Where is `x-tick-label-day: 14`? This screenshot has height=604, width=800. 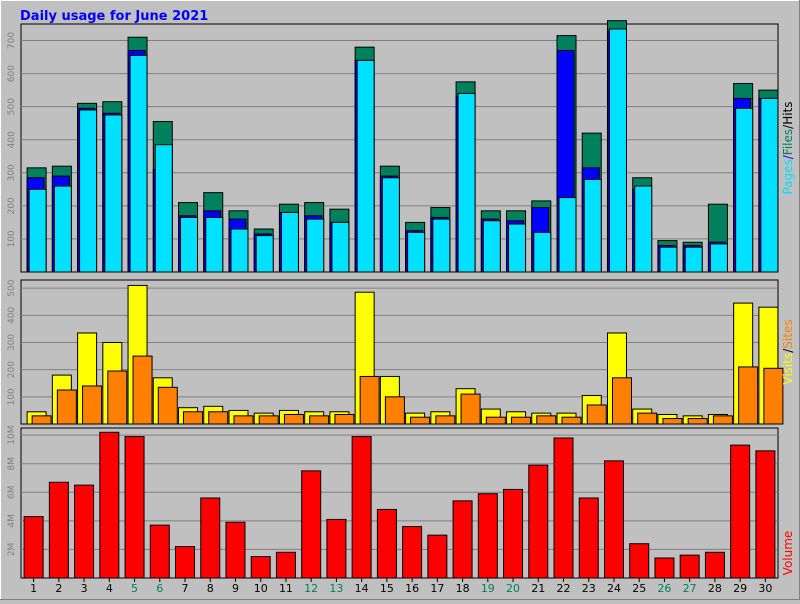
x-tick-label-day: 14 is located at coordinates (362, 588).